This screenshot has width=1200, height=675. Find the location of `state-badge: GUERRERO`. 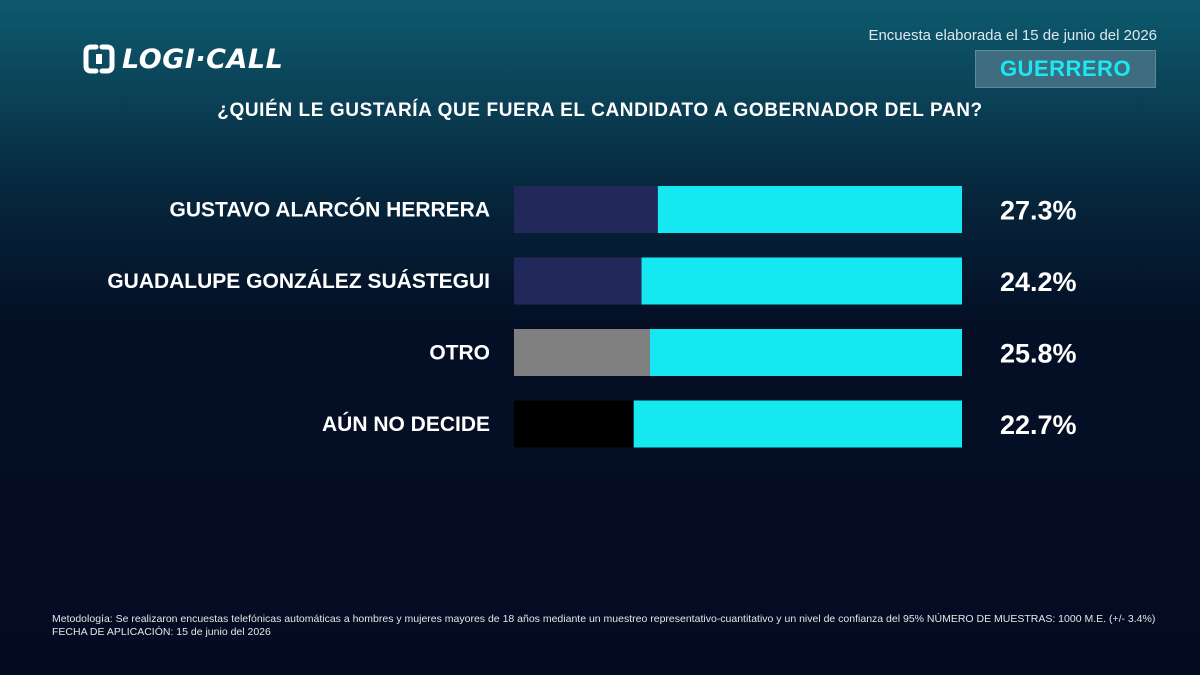

state-badge: GUERRERO is located at coordinates (1065, 69).